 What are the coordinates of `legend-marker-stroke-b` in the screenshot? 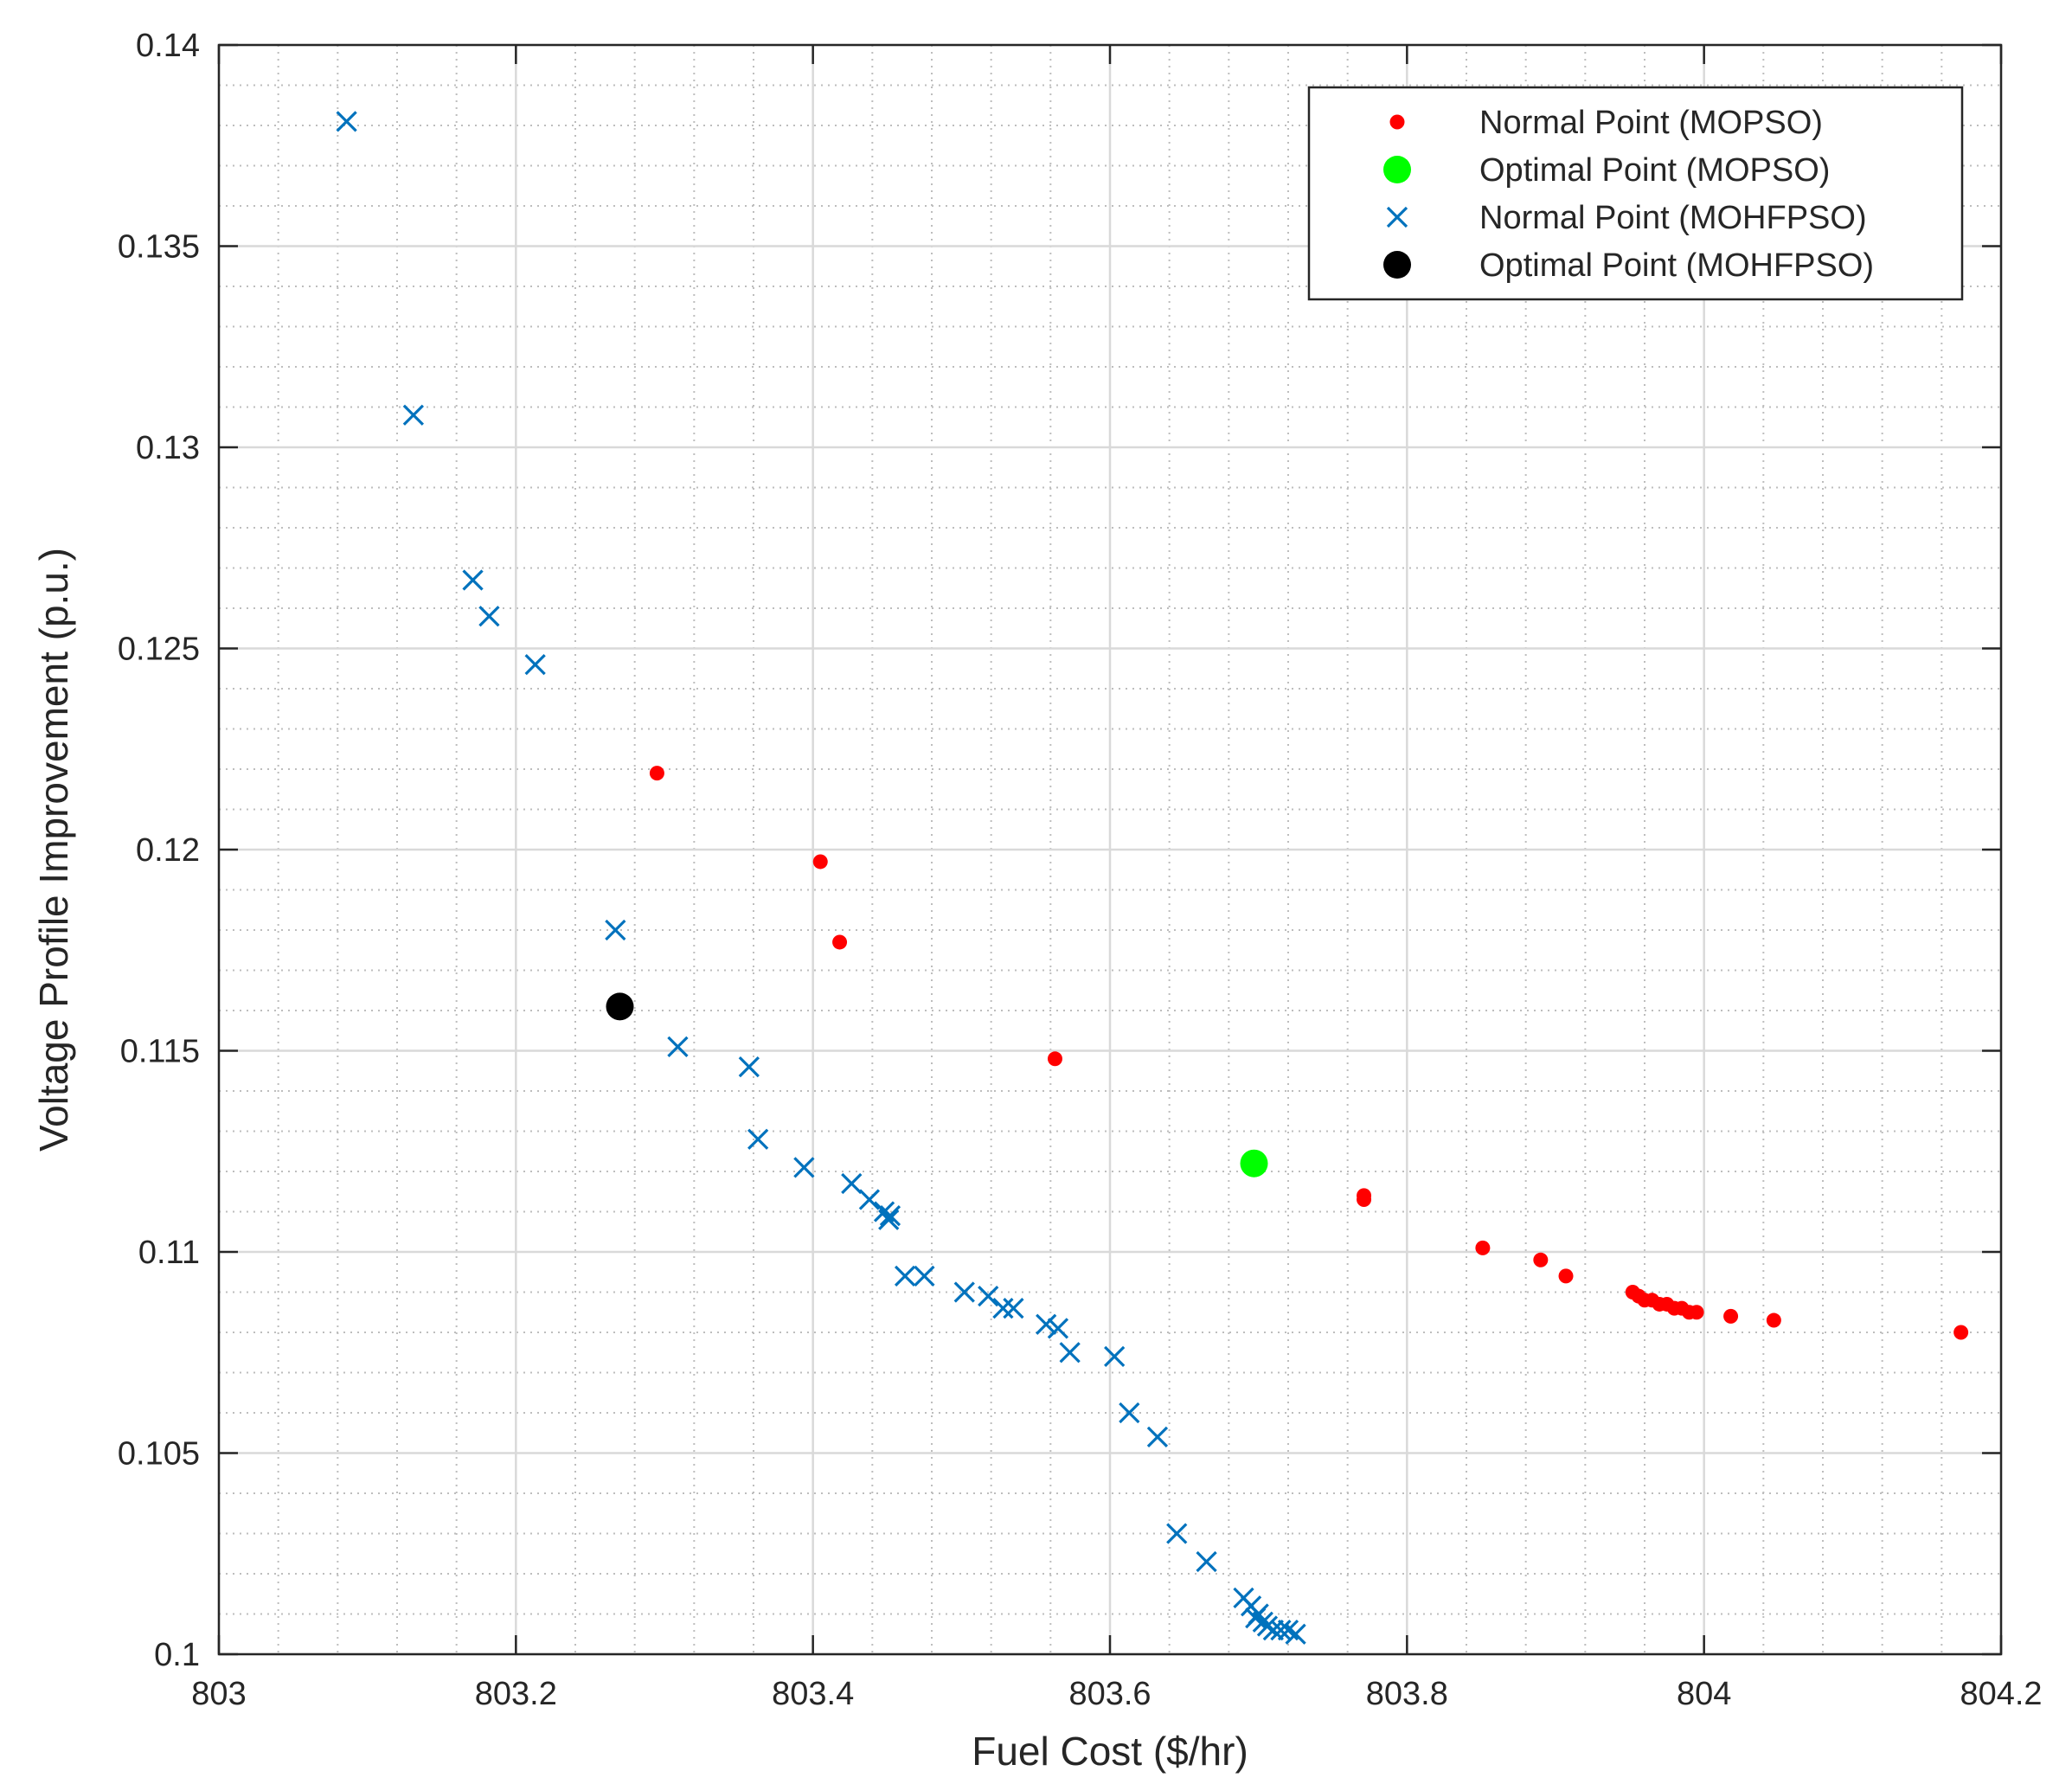 It's located at (1397, 217).